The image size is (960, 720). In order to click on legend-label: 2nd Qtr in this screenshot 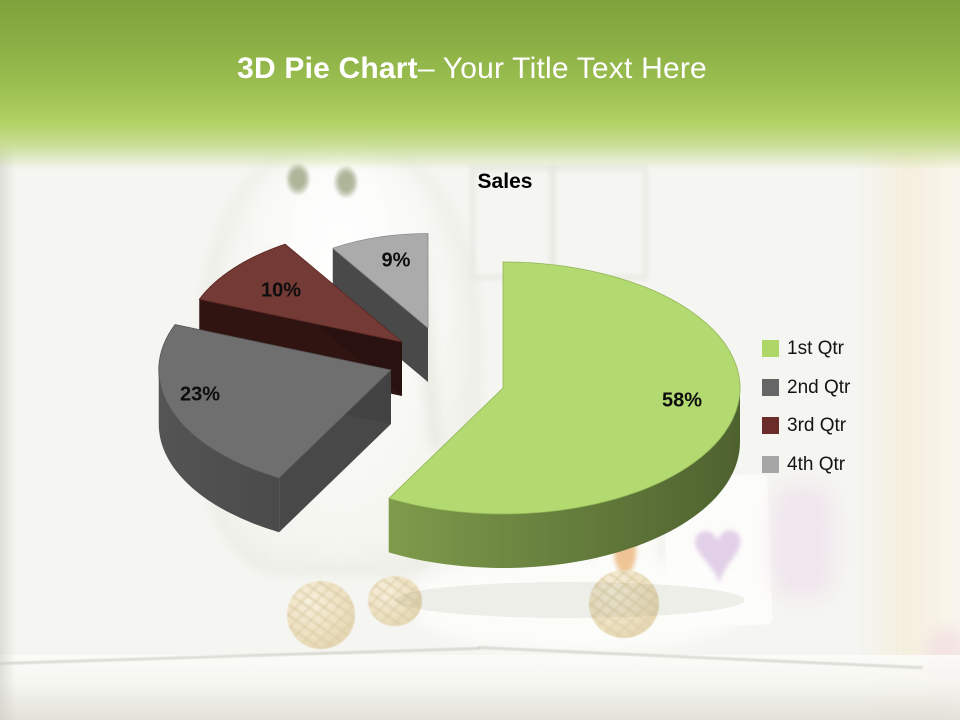, I will do `click(819, 387)`.